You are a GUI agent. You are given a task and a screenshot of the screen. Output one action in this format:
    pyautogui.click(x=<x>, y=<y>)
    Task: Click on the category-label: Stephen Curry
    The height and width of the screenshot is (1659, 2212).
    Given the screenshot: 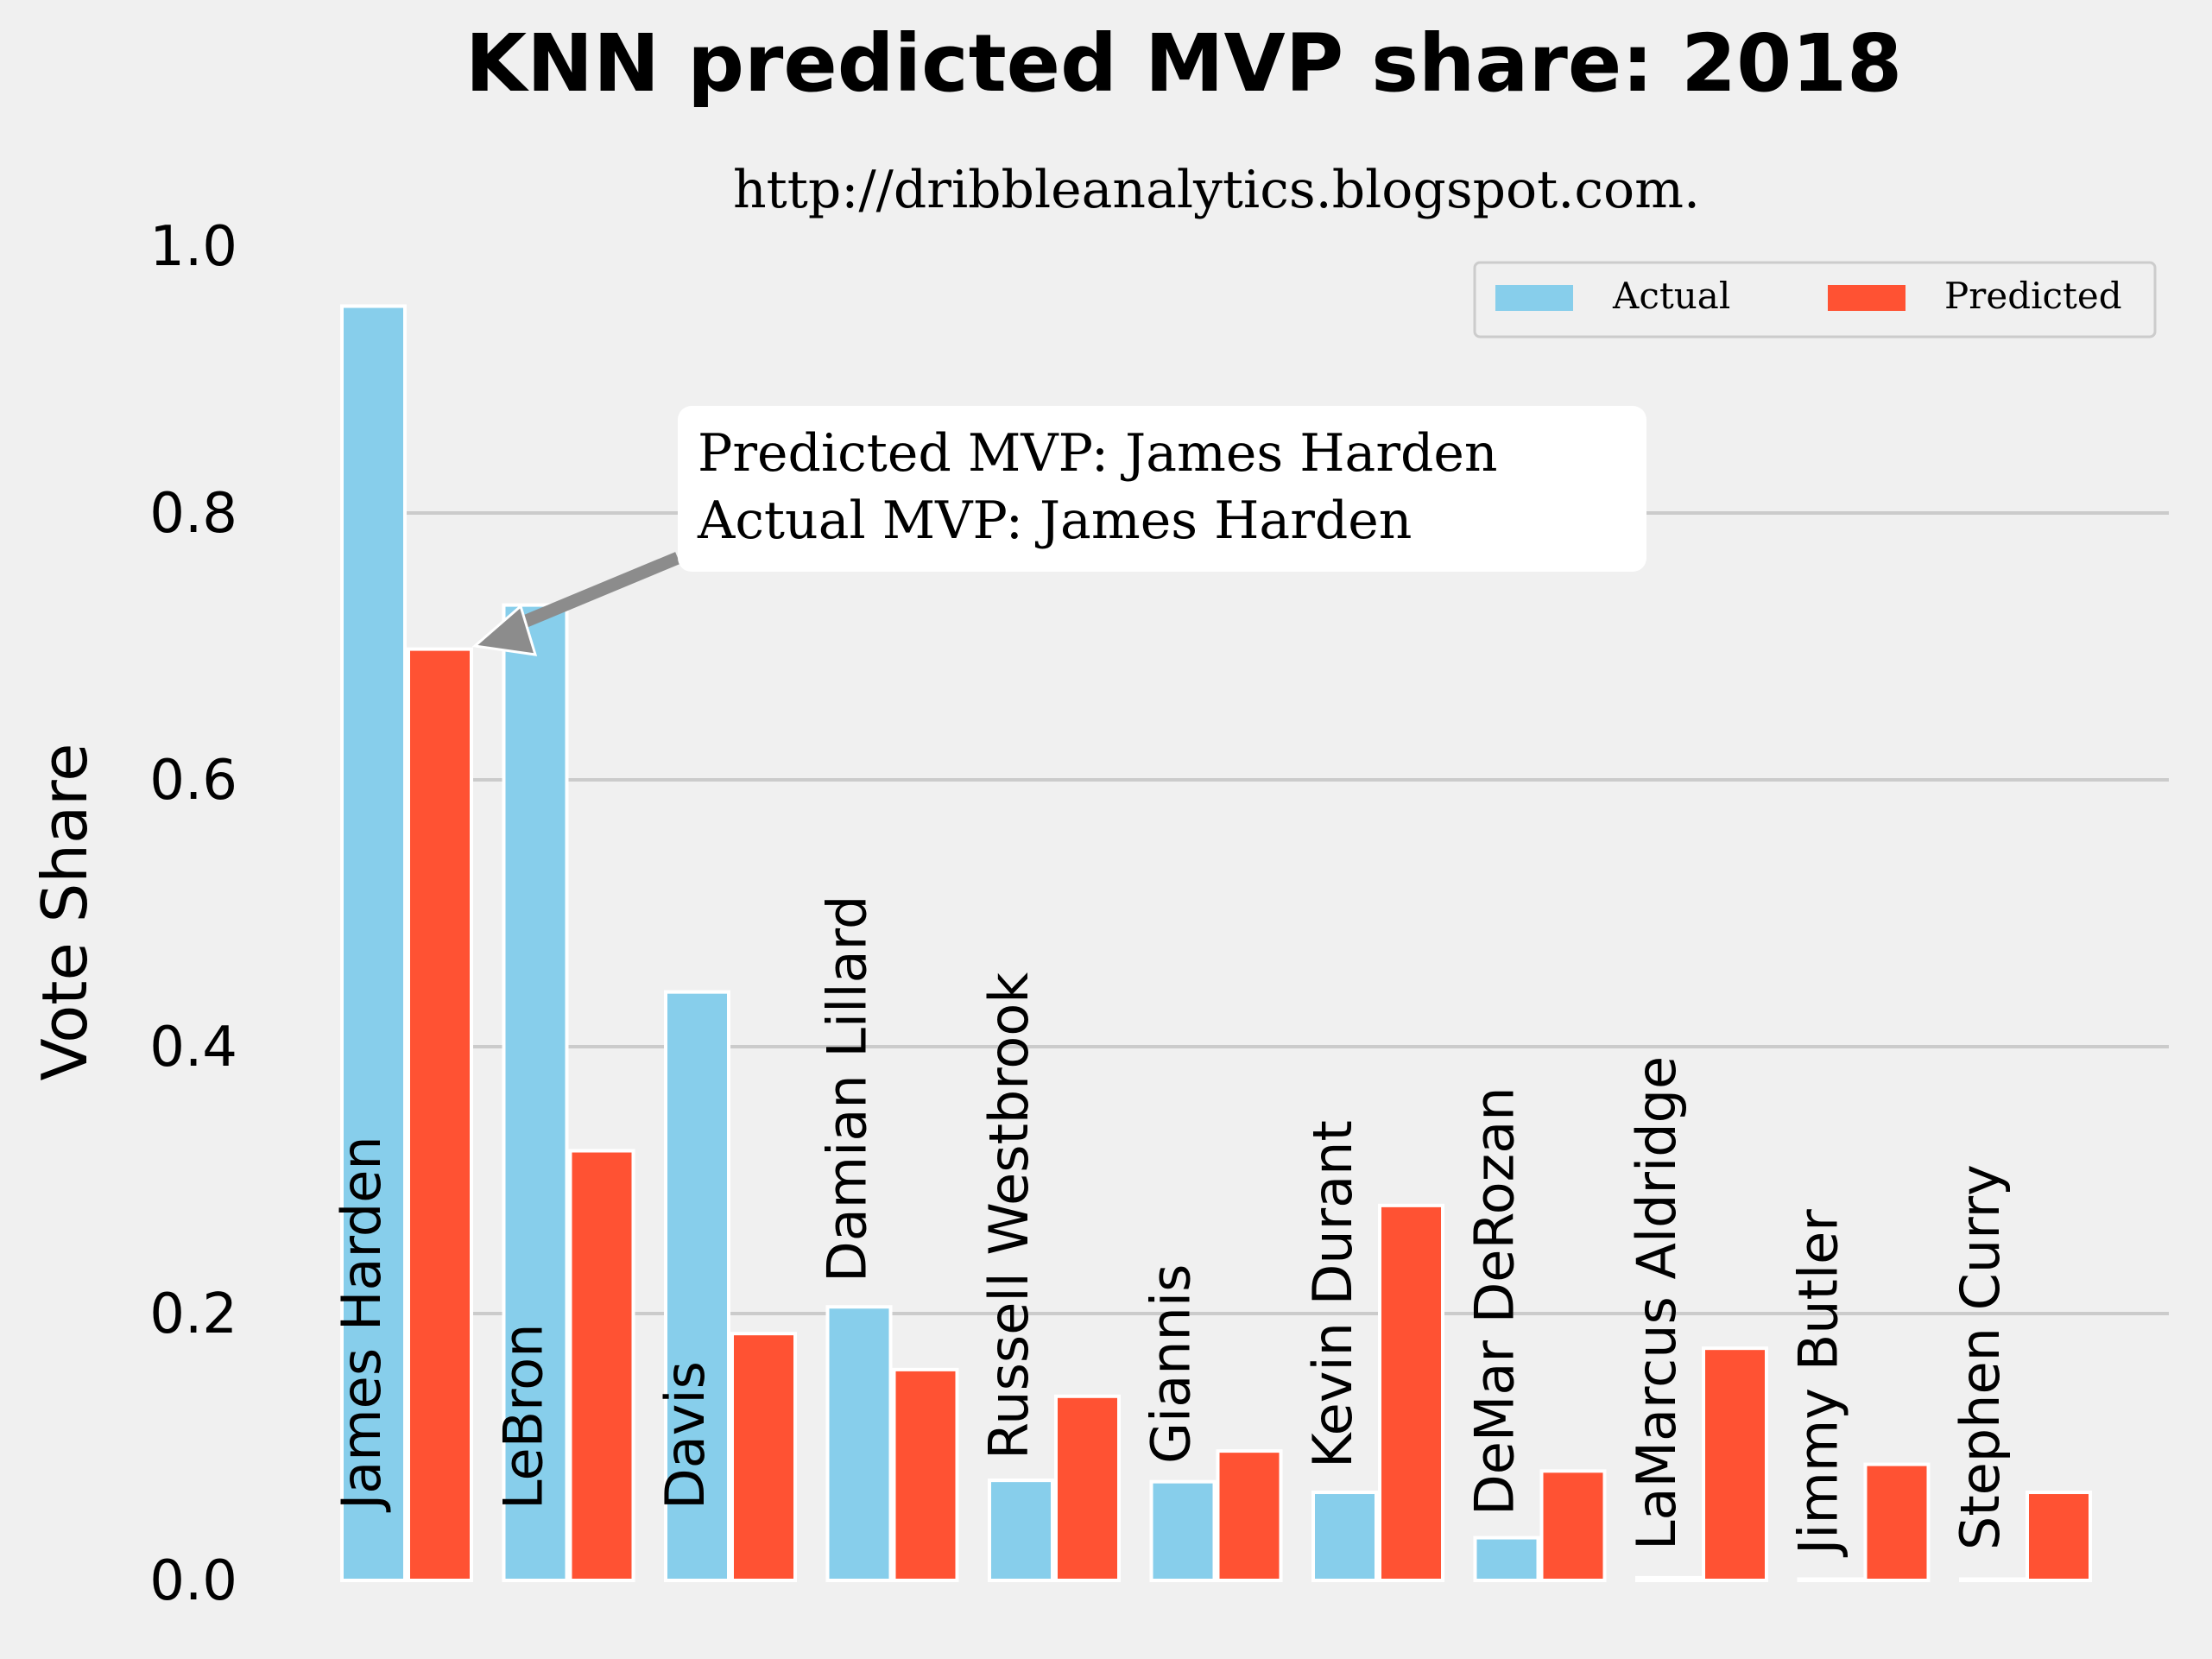 What is the action you would take?
    pyautogui.click(x=1980, y=1357)
    